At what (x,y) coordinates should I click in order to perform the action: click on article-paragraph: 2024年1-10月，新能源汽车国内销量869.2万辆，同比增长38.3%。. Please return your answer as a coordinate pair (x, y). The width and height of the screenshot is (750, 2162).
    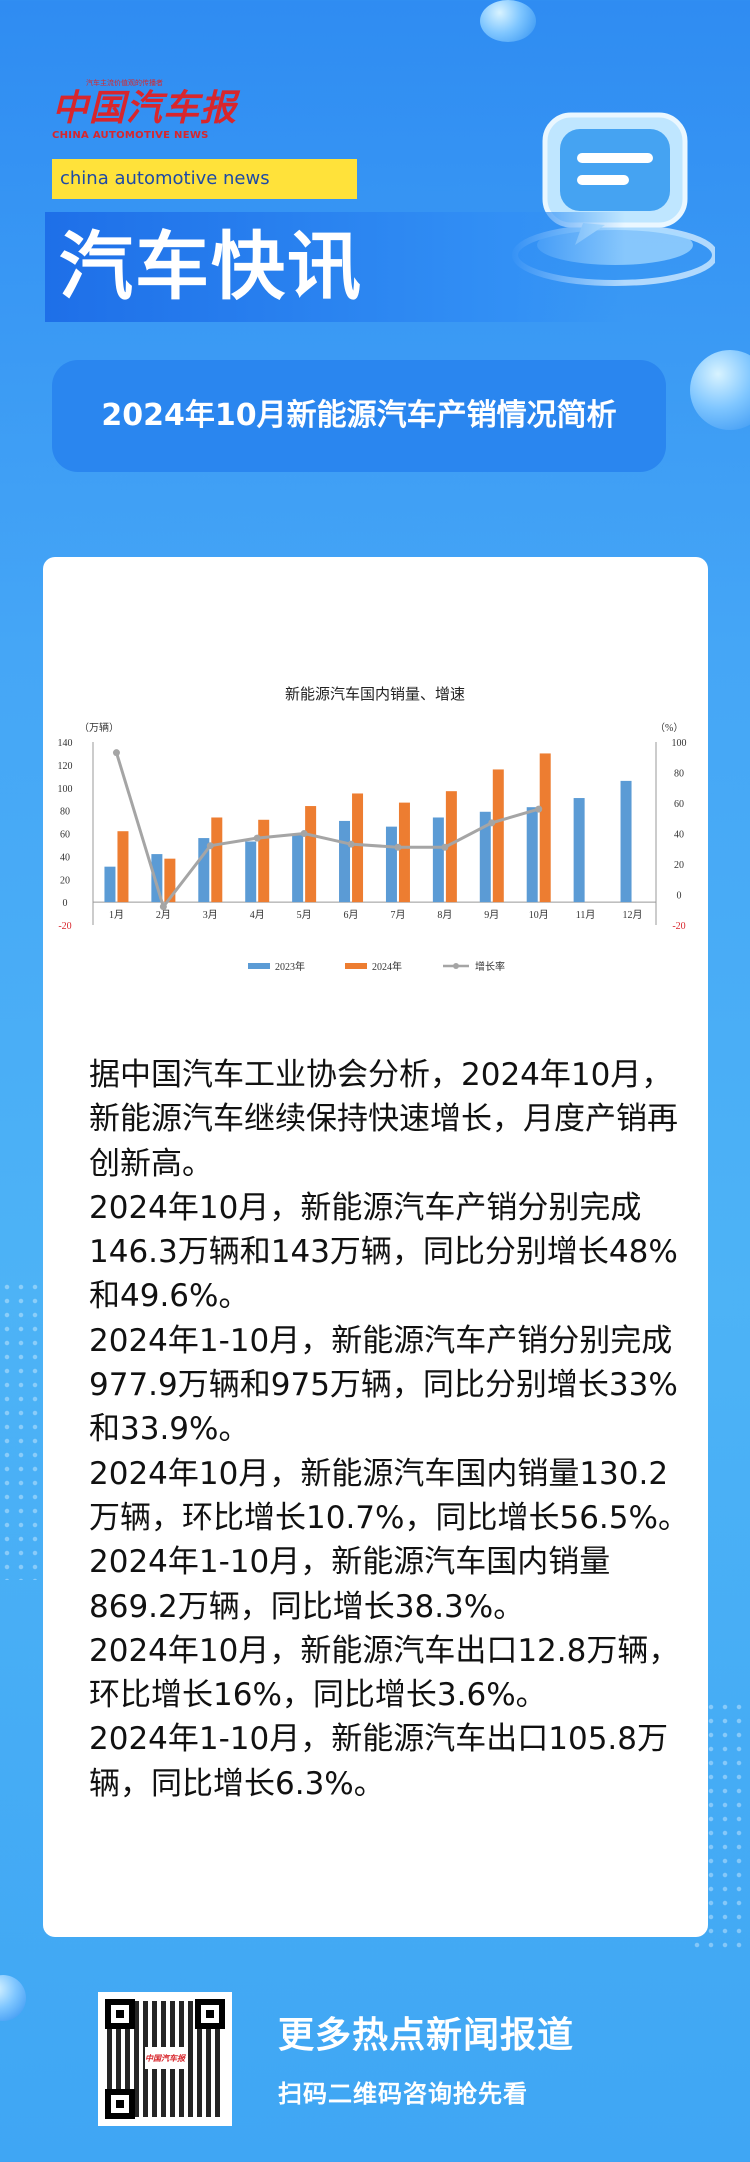
    Looking at the image, I should click on (350, 1584).